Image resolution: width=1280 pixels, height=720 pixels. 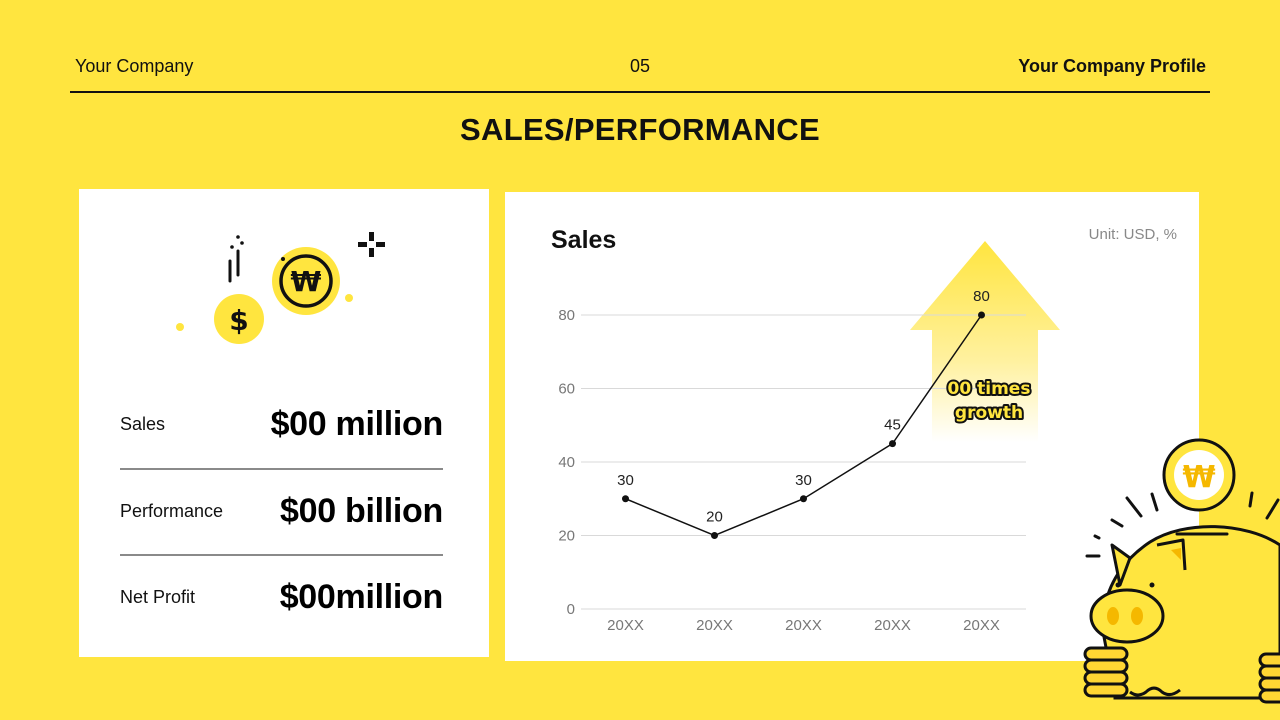 What do you see at coordinates (985, 341) in the screenshot?
I see `growth-arrow-icon` at bounding box center [985, 341].